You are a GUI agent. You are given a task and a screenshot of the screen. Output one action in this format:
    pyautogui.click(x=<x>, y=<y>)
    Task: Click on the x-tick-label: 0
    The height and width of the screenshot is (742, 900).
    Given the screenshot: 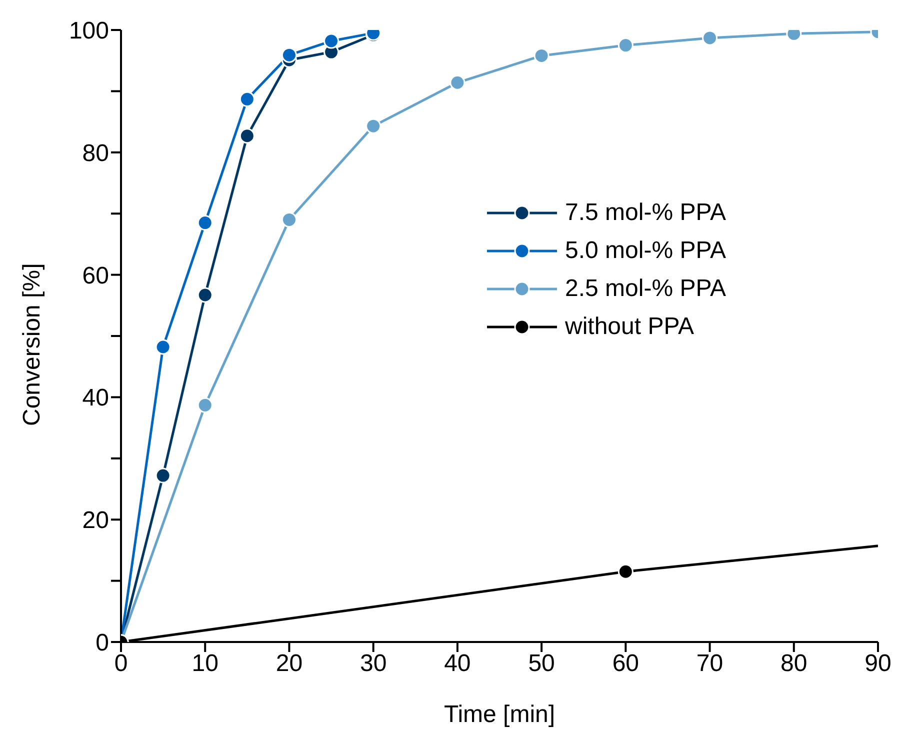 What is the action you would take?
    pyautogui.click(x=121, y=664)
    